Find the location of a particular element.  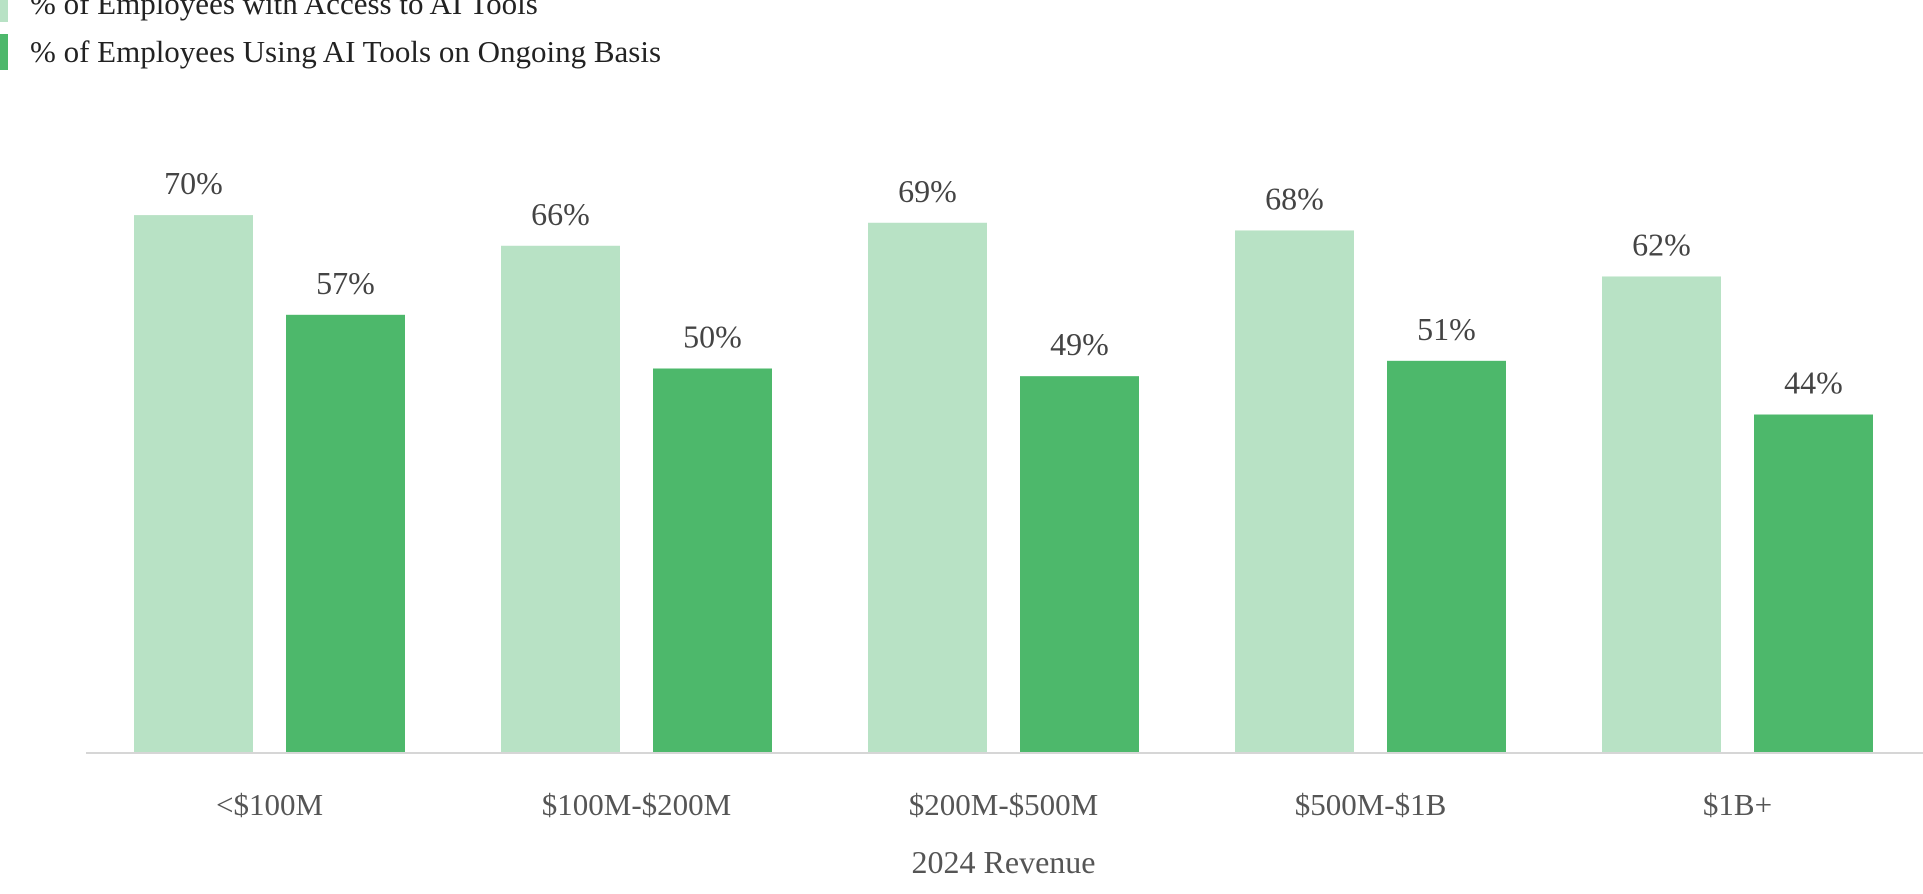

bar-usage-200m-500m is located at coordinates (1079, 564).